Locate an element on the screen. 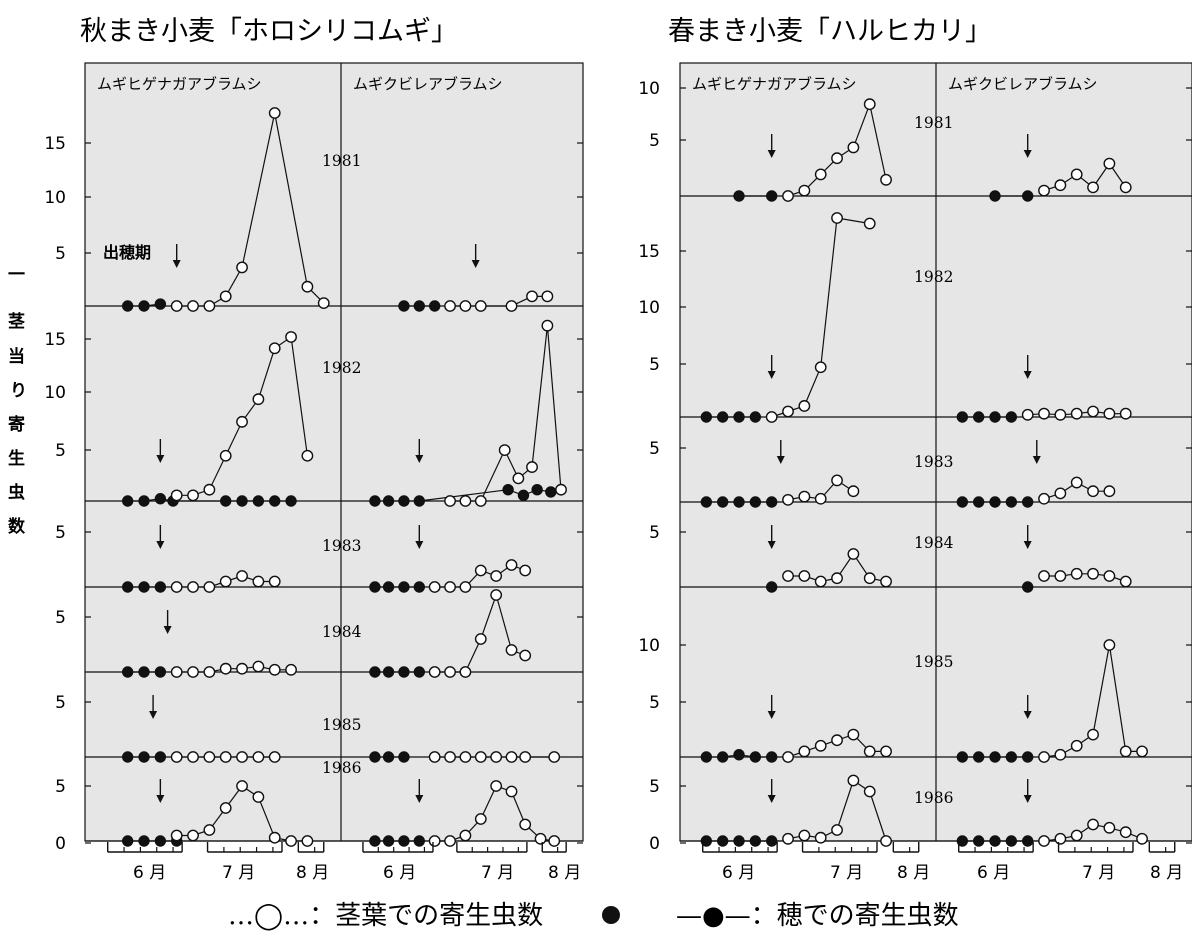 The width and height of the screenshot is (1192, 941). year-label: 1983 is located at coordinates (341, 546).